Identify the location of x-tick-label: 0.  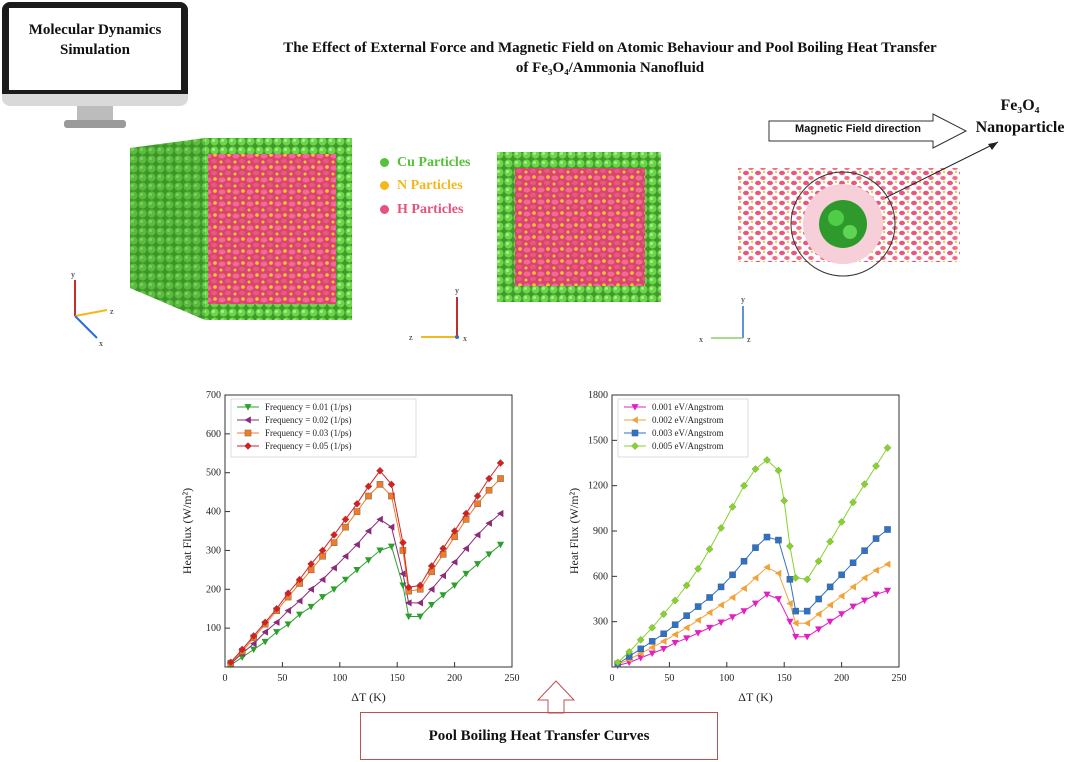
(612, 678).